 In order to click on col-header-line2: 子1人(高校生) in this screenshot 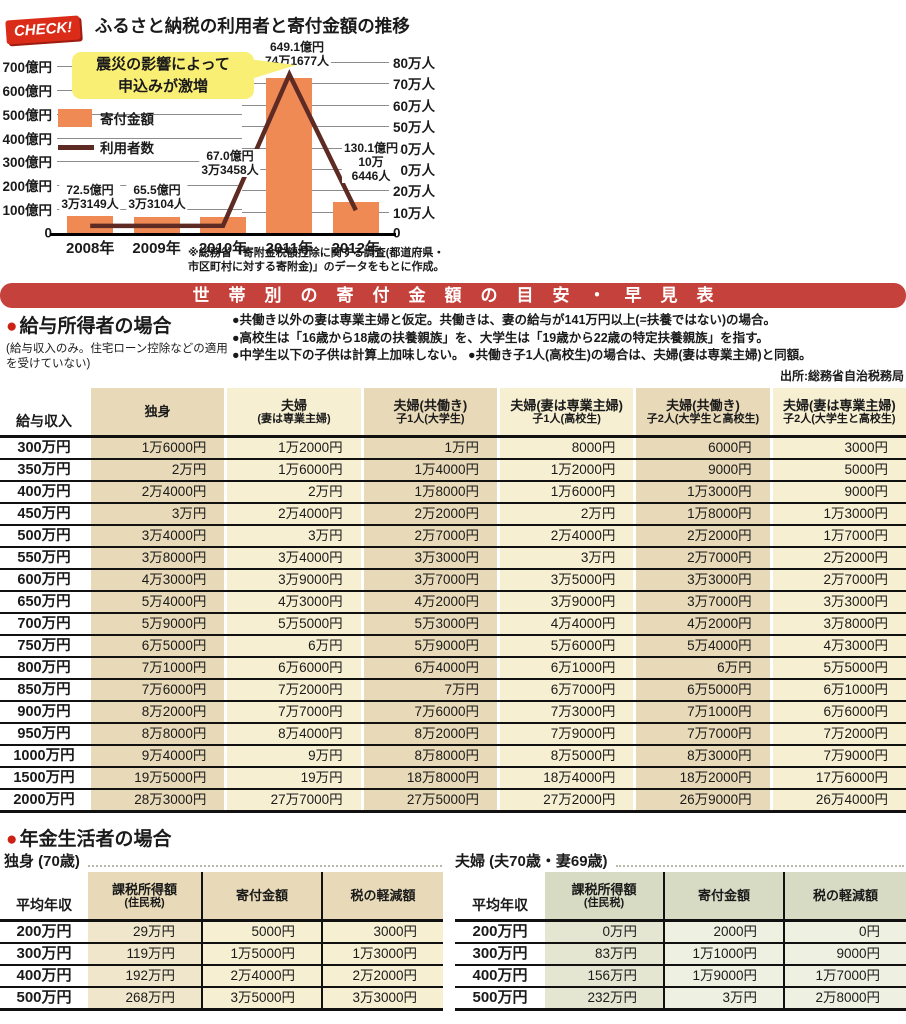, I will do `click(566, 418)`.